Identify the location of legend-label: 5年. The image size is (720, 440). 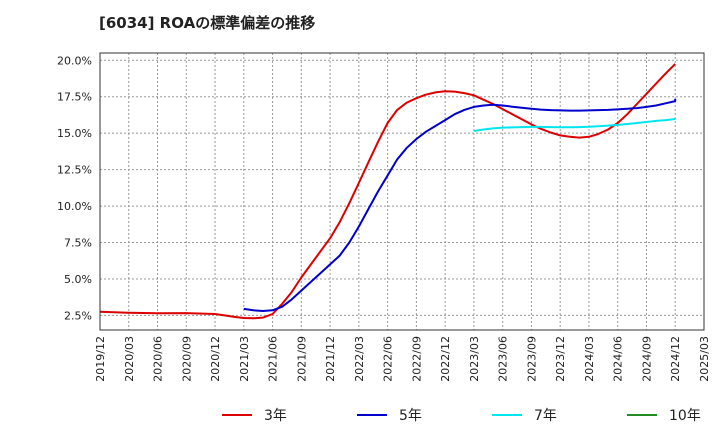
(410, 416).